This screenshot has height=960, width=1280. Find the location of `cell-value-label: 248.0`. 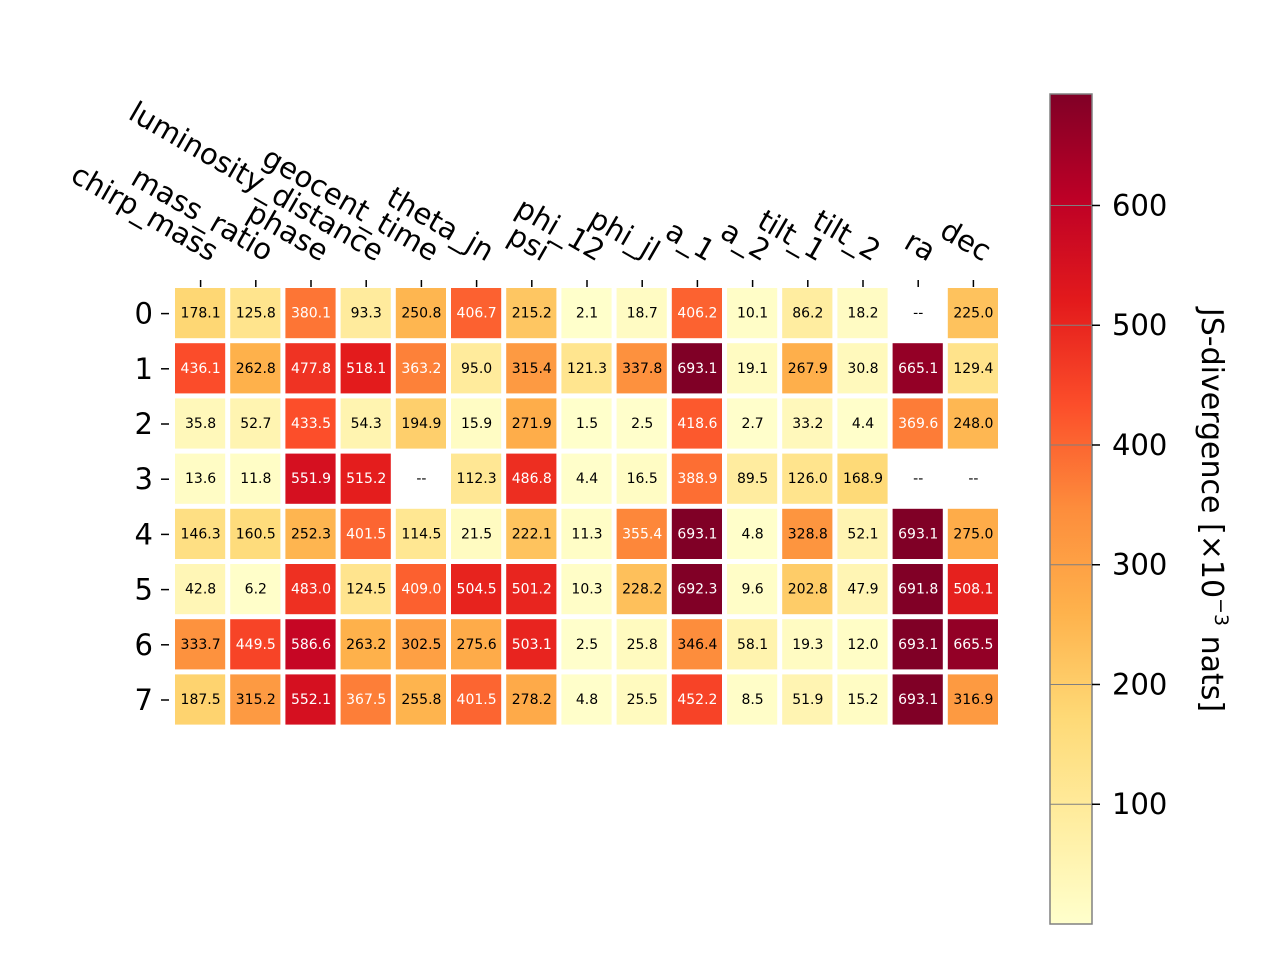

cell-value-label: 248.0 is located at coordinates (973, 424).